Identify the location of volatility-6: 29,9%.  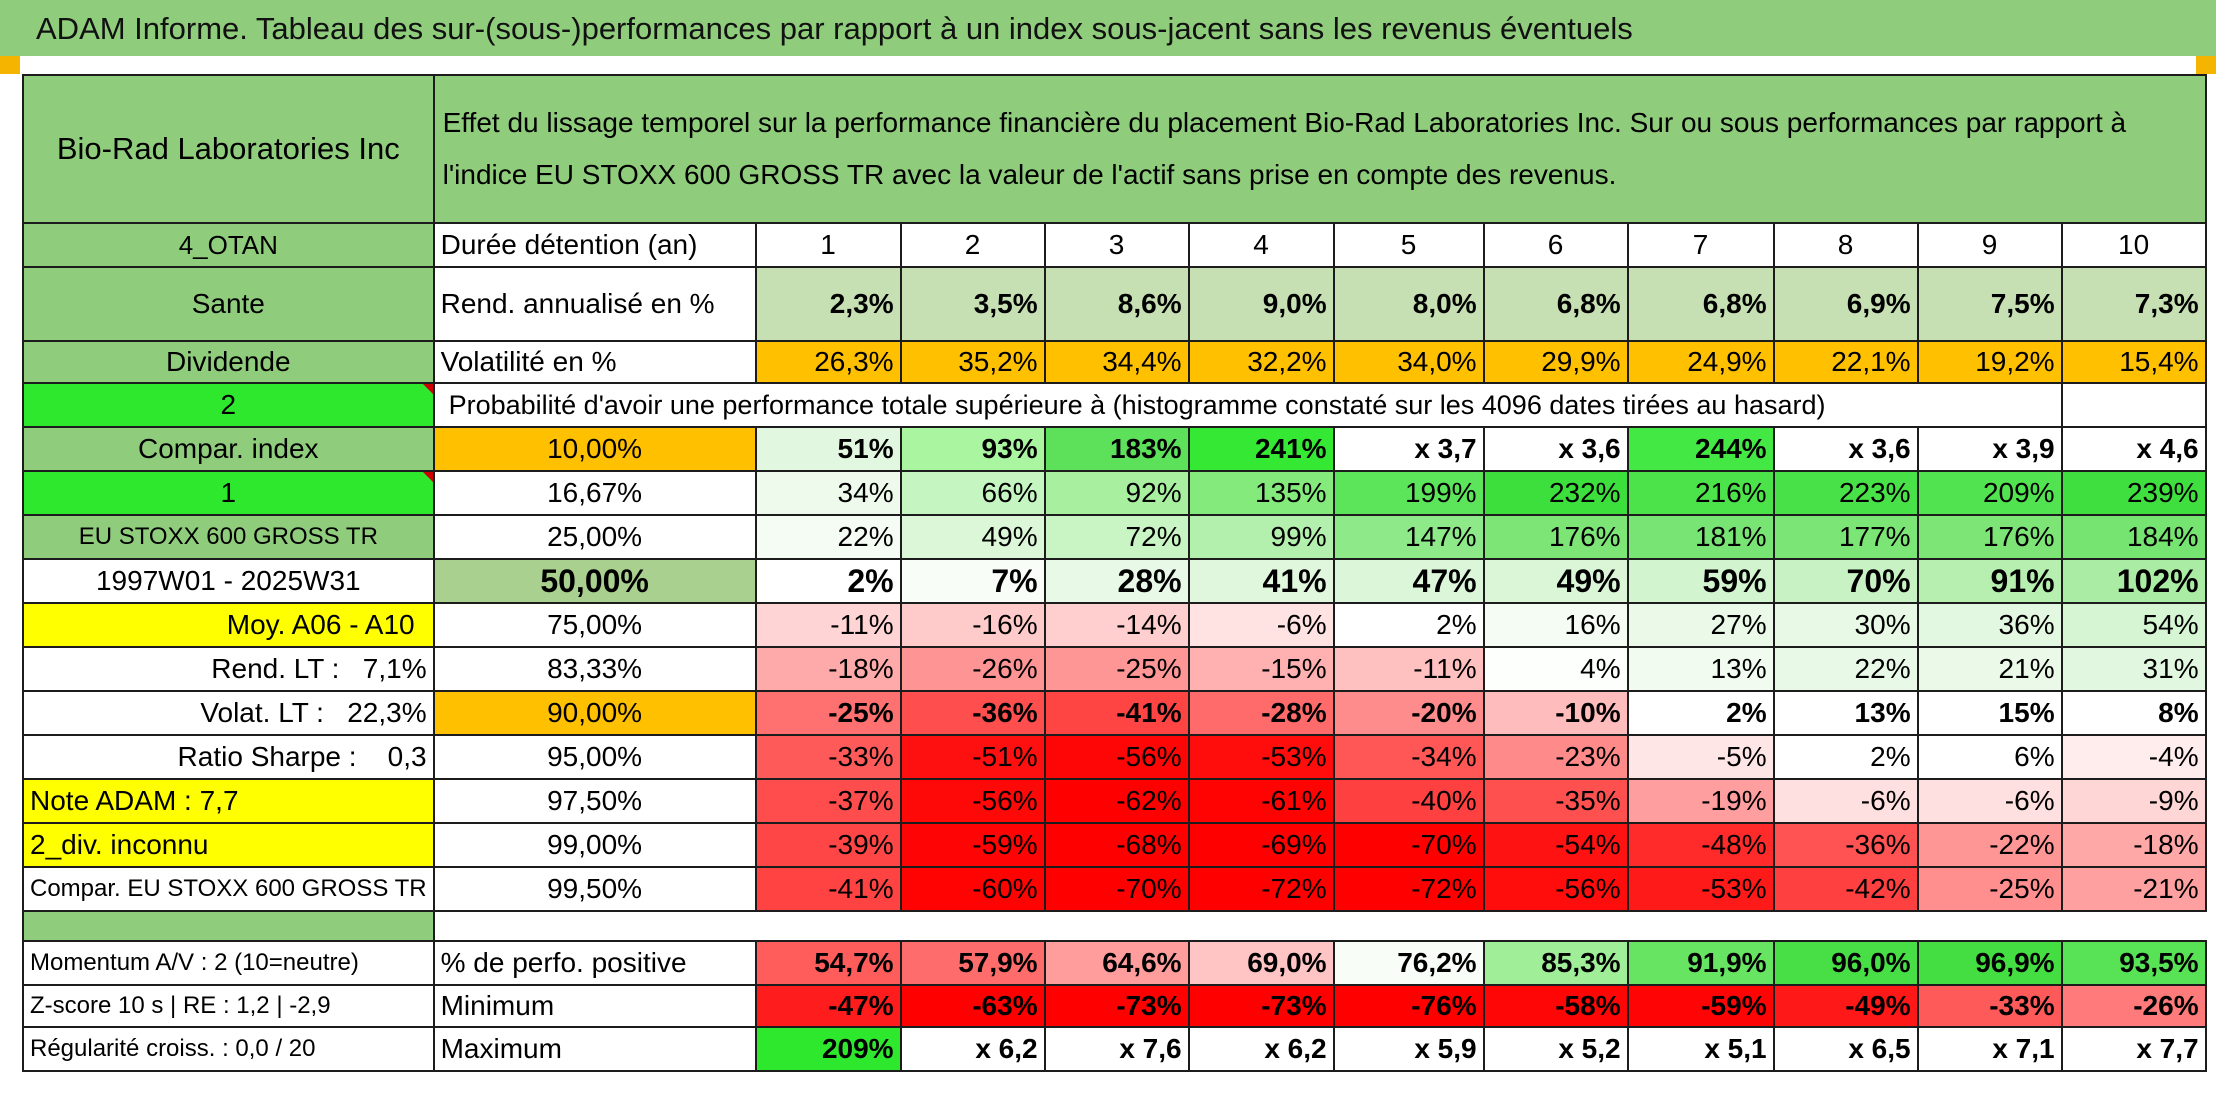
(1555, 362).